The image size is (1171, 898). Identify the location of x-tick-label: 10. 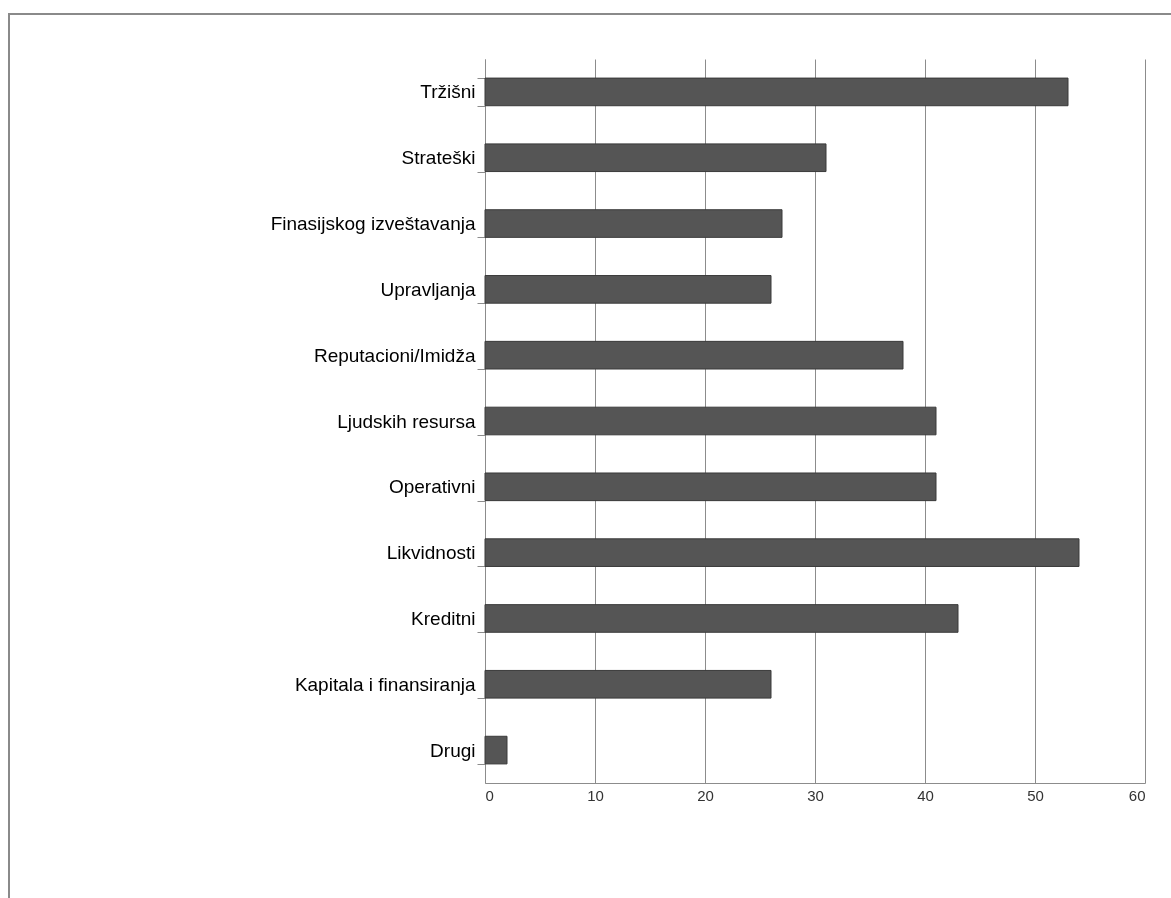
(595, 795).